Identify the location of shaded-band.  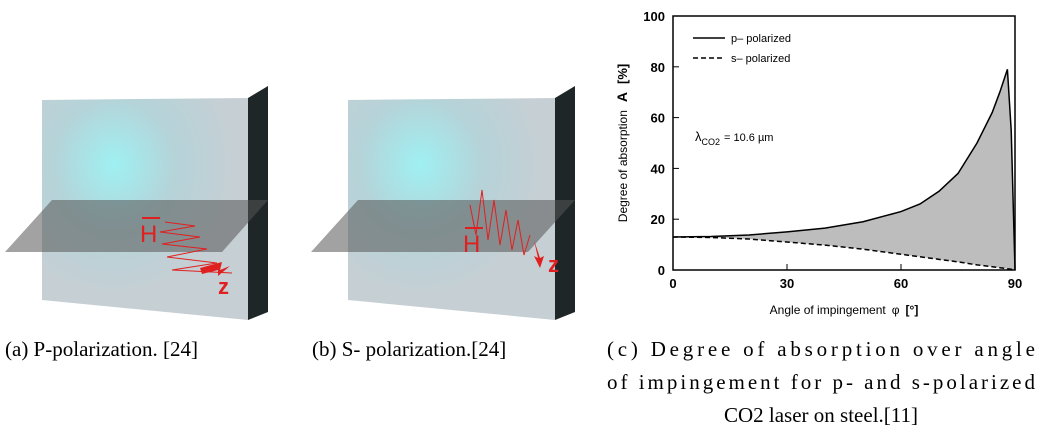
(844, 169).